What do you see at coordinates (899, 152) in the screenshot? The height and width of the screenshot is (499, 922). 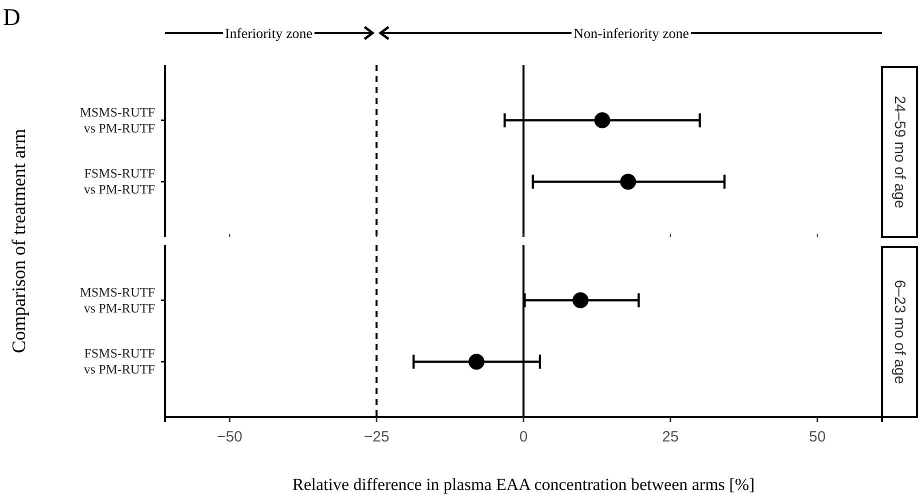 I see `y2-axis-title: 24–59 mo of age` at bounding box center [899, 152].